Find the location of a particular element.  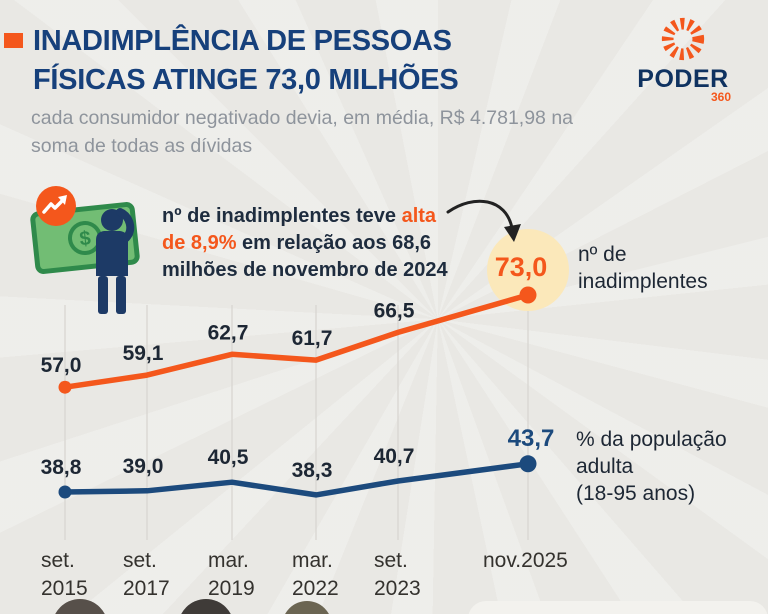

value-label: 38,3 is located at coordinates (312, 470).